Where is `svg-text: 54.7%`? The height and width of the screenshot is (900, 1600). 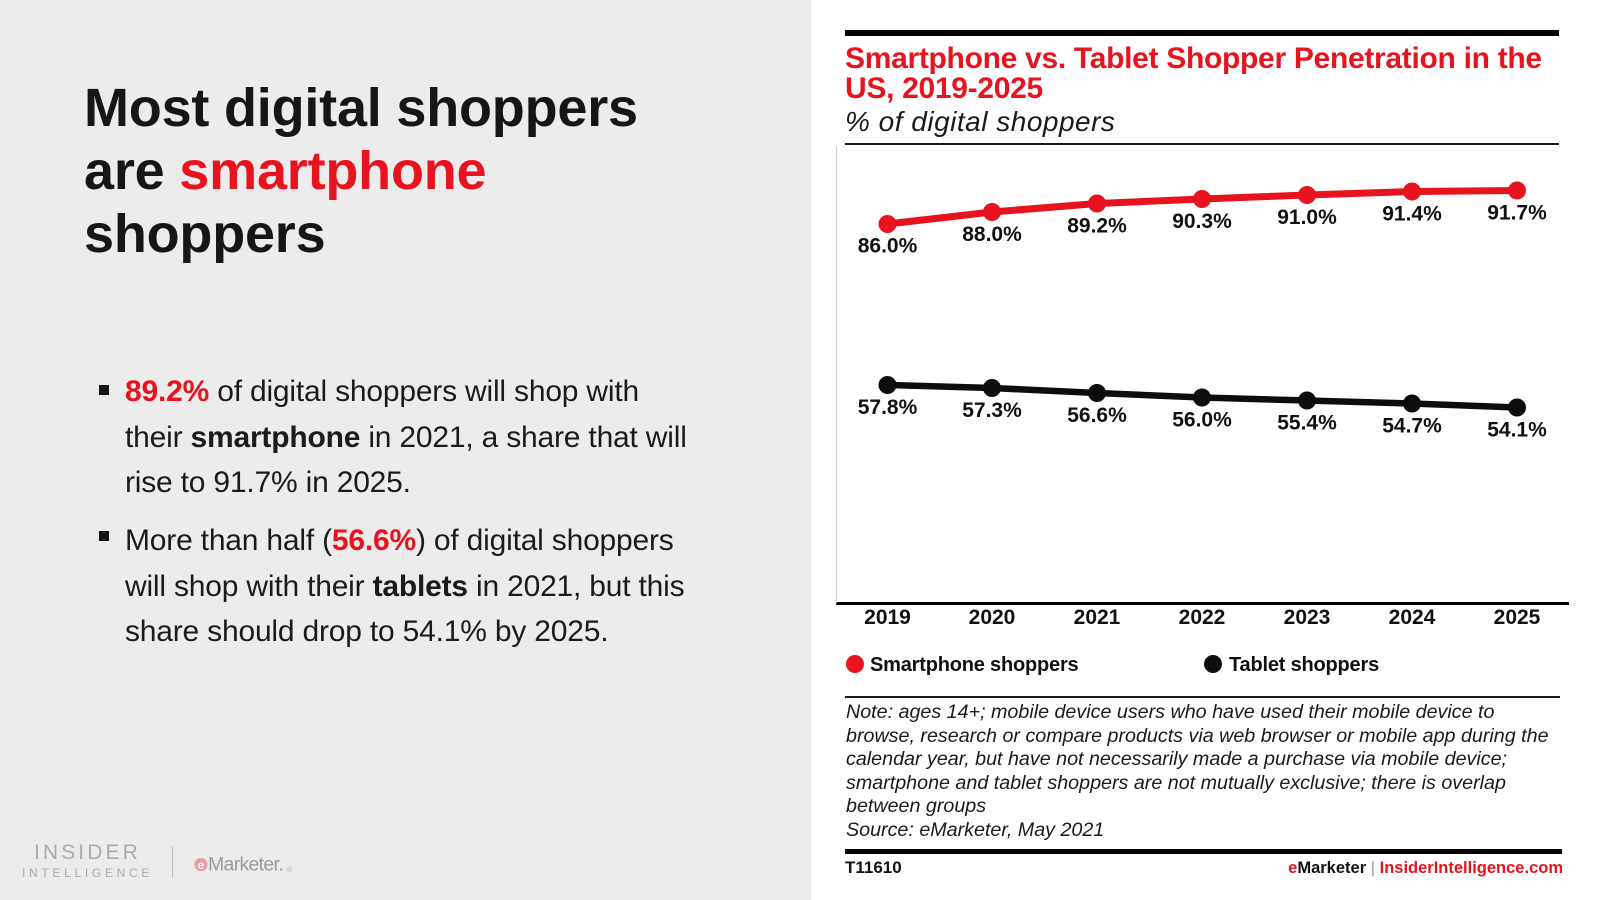 svg-text: 54.7% is located at coordinates (1412, 426).